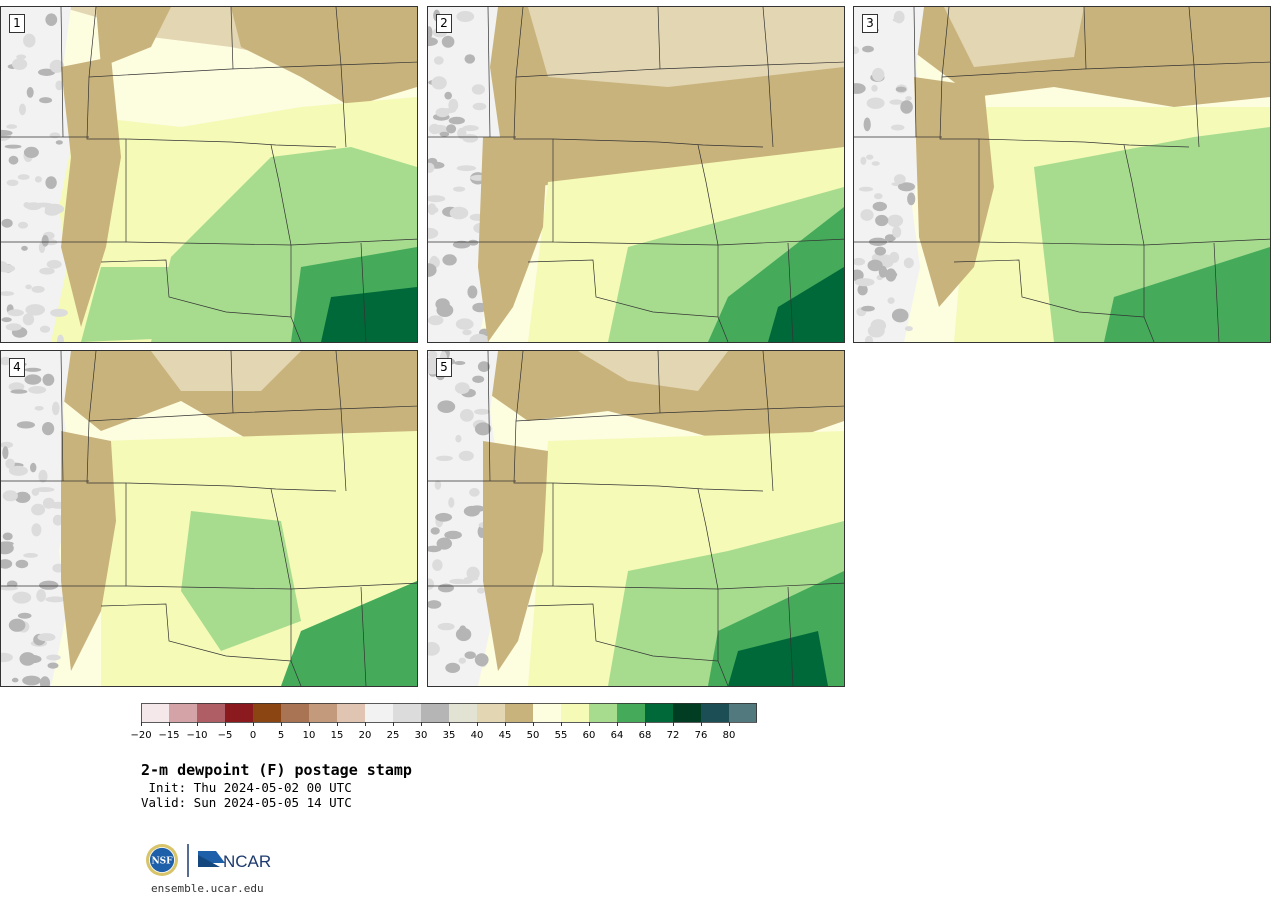  What do you see at coordinates (365, 735) in the screenshot?
I see `colorbar-tick-label: 20` at bounding box center [365, 735].